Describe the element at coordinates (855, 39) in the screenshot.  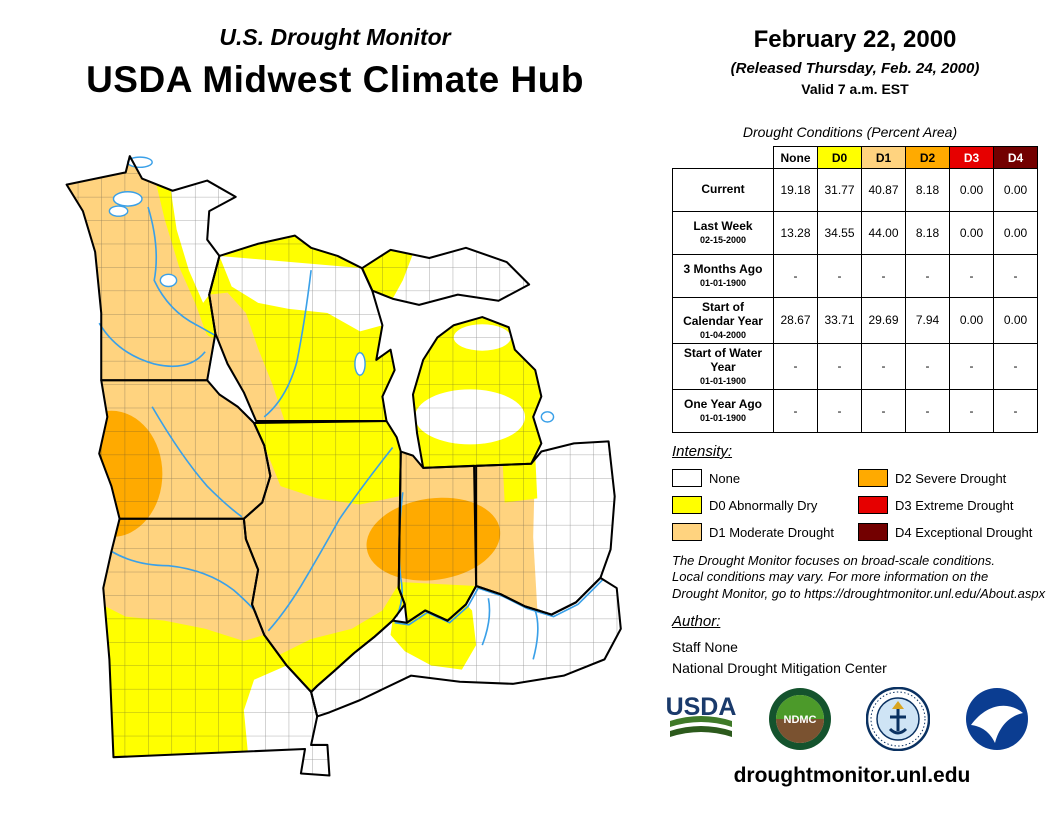
I see `map-date: February 22, 2000` at that location.